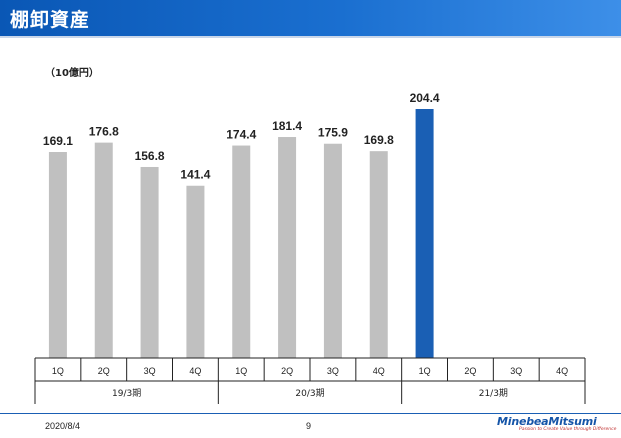  Describe the element at coordinates (58, 141) in the screenshot. I see `data-label: 169.1` at that location.